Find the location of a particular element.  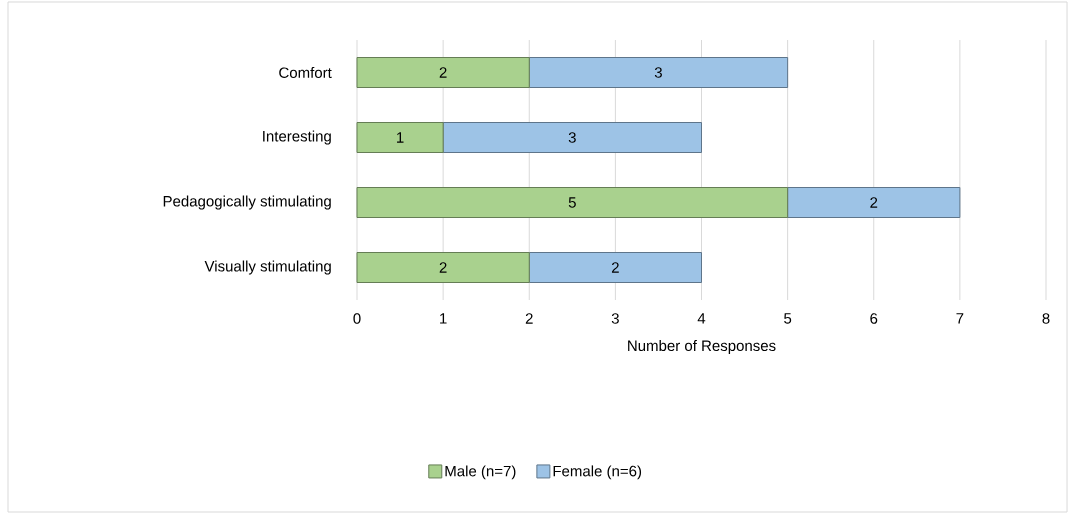

x-tick-label: 0 is located at coordinates (357, 318).